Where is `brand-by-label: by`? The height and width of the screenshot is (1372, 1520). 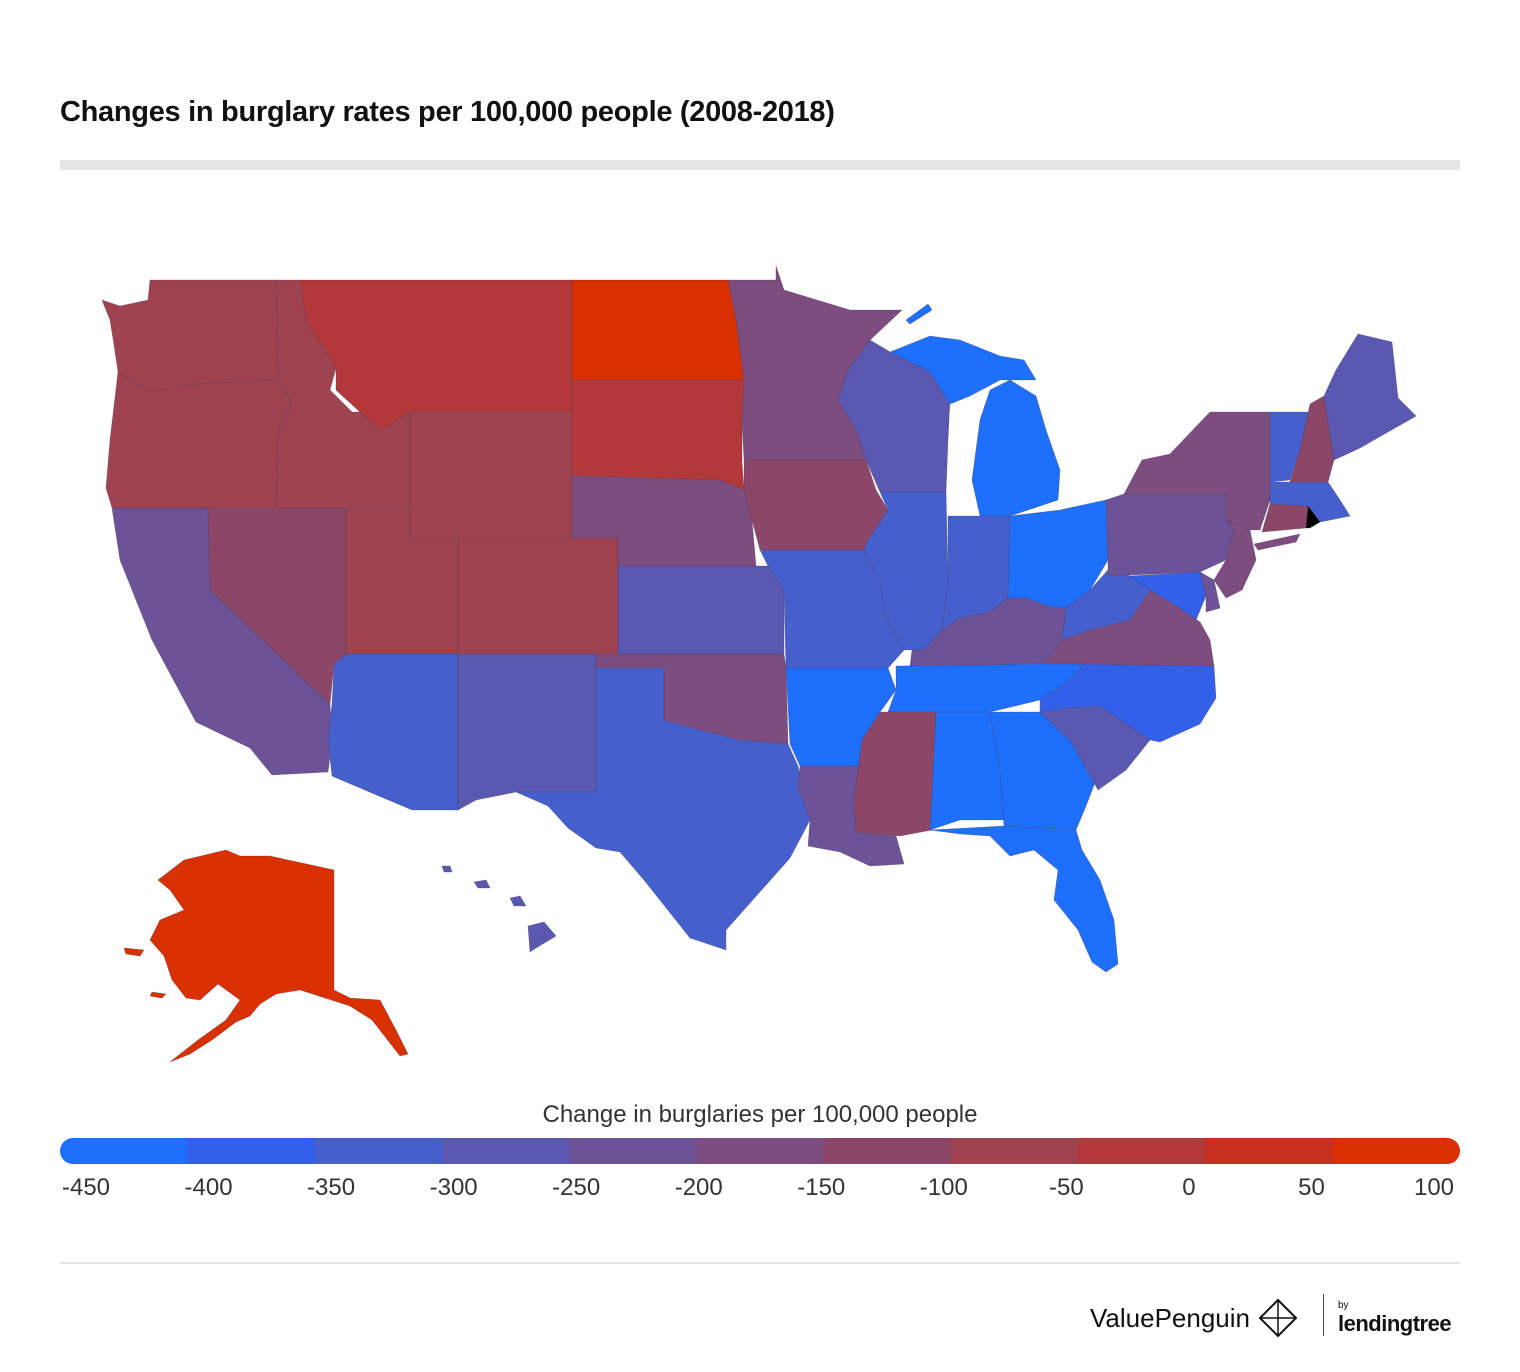 brand-by-label: by is located at coordinates (1343, 1305).